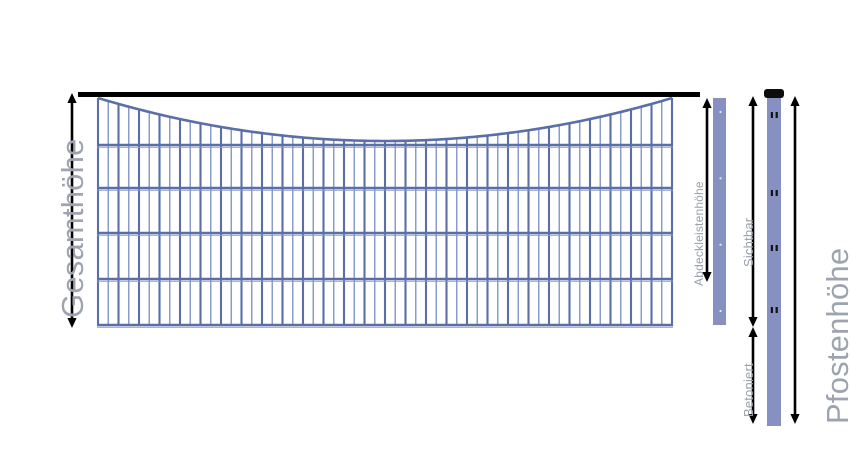  Describe the element at coordinates (748, 242) in the screenshot. I see `label-sichtbar: Sichtbar` at that location.